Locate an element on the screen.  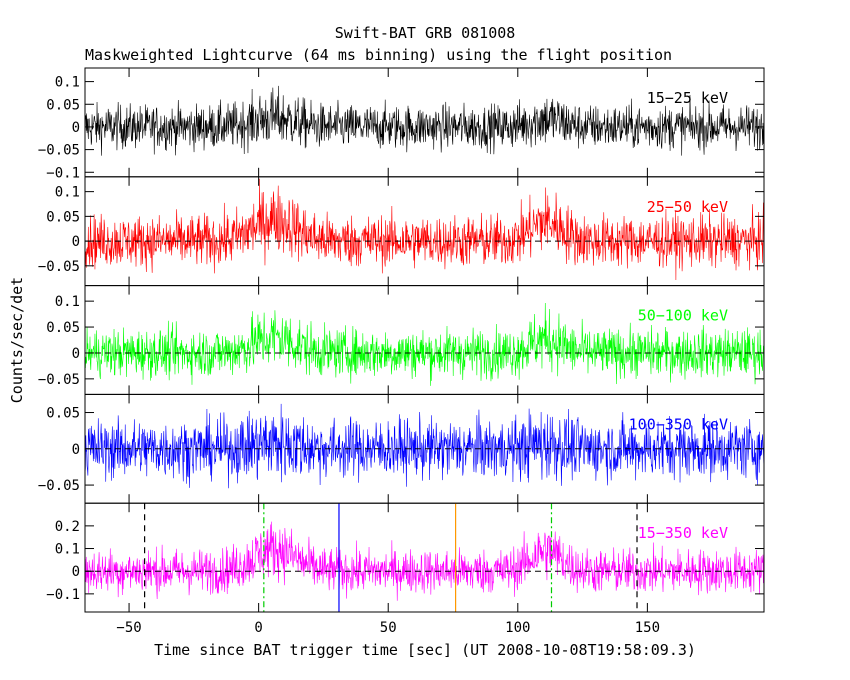
panel-4: −0.05 0 0.05 100−350 keV is located at coordinates (401, 448).